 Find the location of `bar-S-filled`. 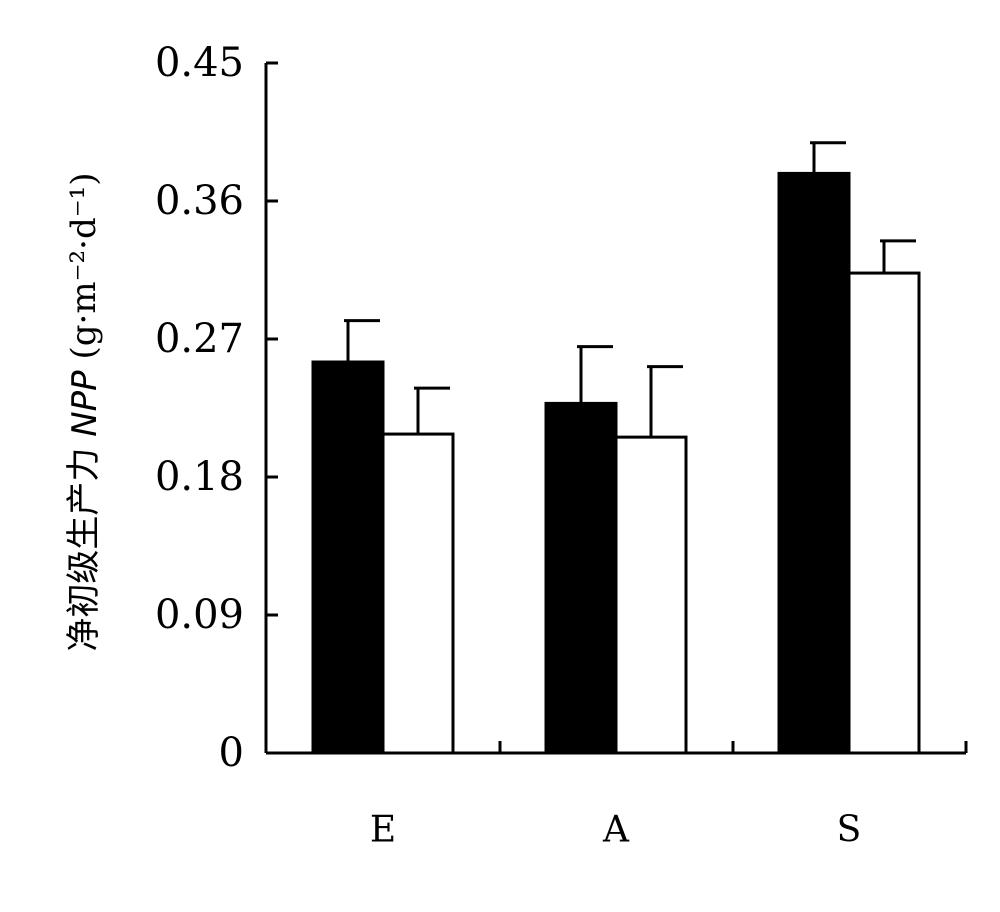

bar-S-filled is located at coordinates (814, 463).